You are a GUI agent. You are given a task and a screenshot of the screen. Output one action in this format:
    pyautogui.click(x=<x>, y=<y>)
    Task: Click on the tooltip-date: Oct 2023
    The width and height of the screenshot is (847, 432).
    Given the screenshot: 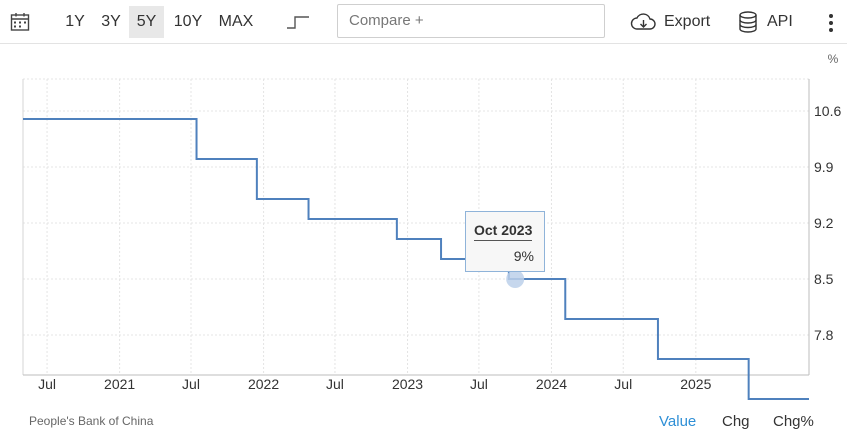 What is the action you would take?
    pyautogui.click(x=503, y=231)
    